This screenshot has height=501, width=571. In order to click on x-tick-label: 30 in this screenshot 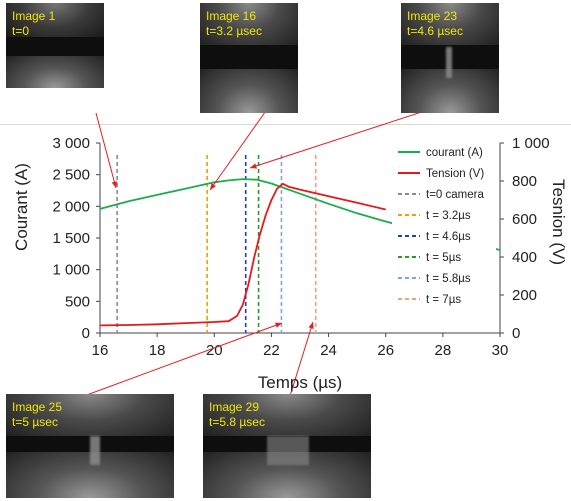, I will do `click(500, 350)`.